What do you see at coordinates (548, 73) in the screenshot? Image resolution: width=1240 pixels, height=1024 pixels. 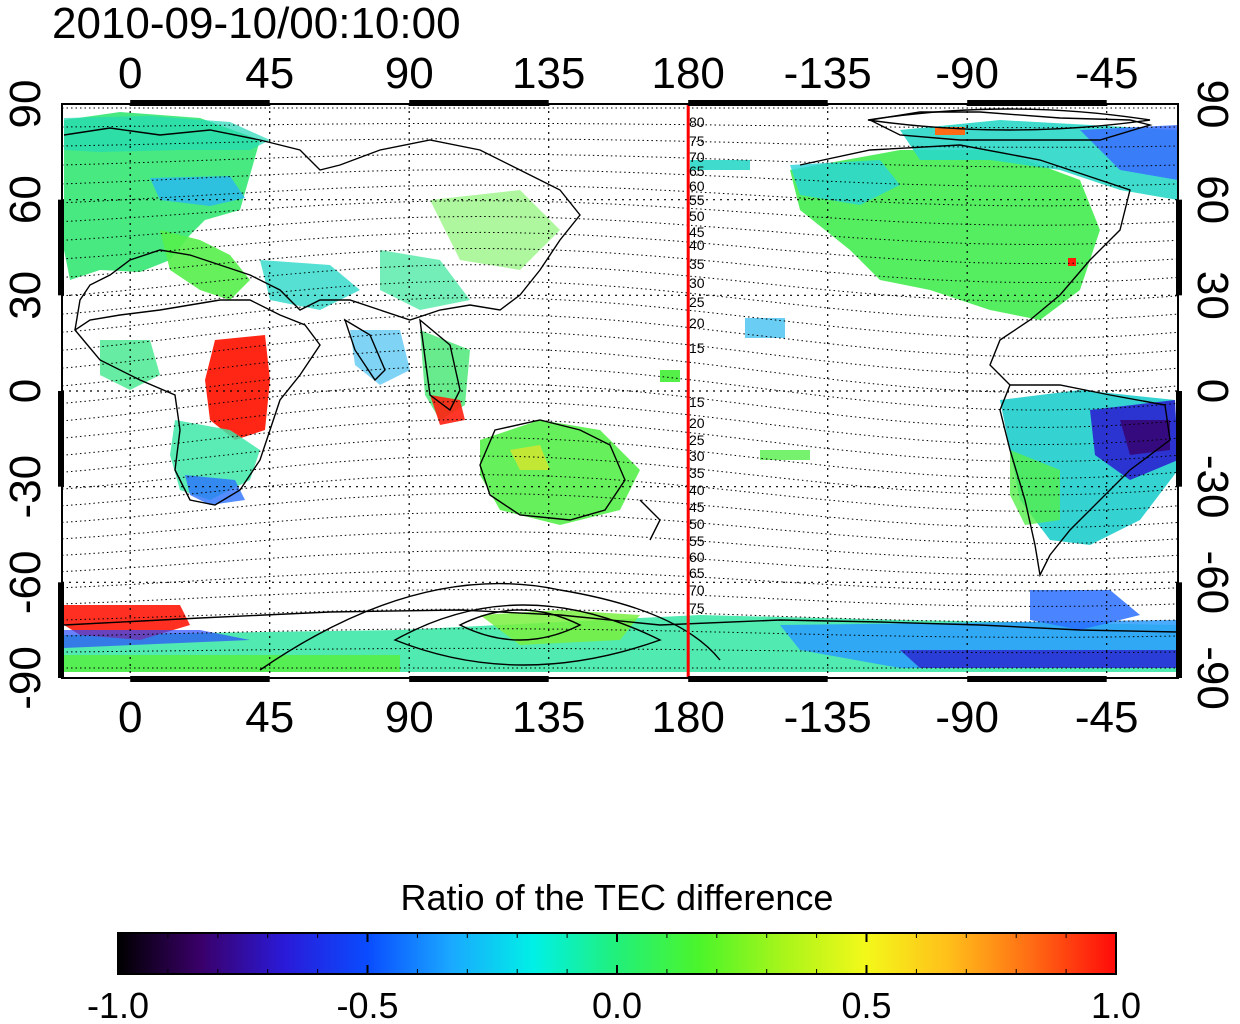 I see `top-lon-tick-label: 135` at bounding box center [548, 73].